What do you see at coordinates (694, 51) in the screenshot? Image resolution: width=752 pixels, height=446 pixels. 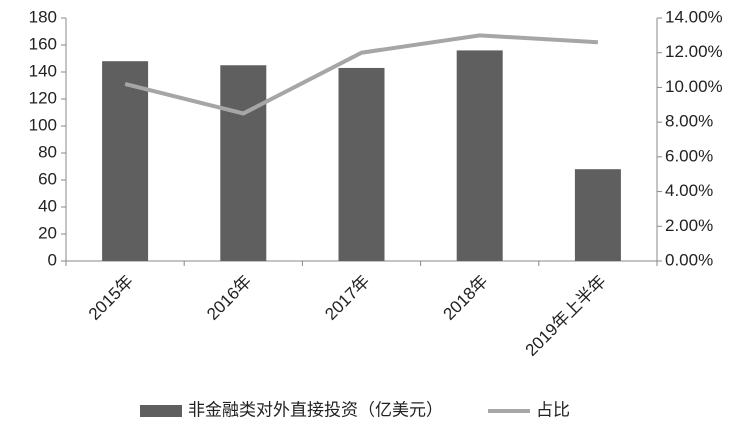 I see `y2-tick-label: 12.00%` at bounding box center [694, 51].